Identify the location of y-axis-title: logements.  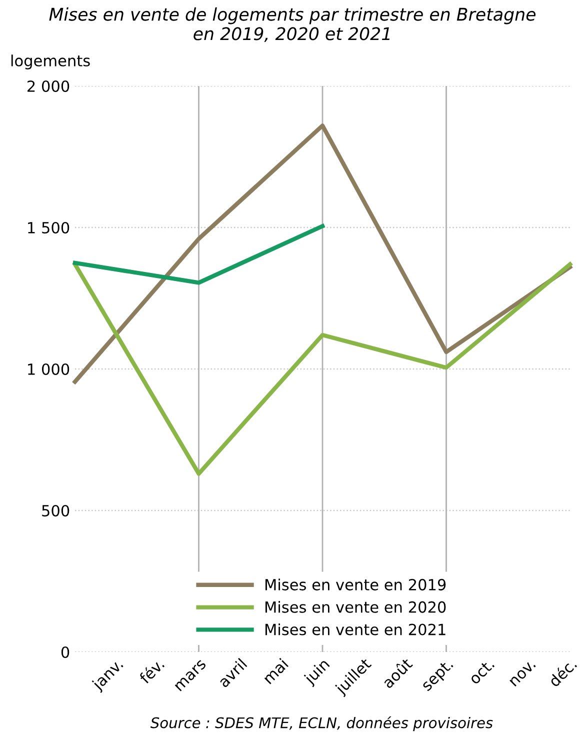
(50, 62).